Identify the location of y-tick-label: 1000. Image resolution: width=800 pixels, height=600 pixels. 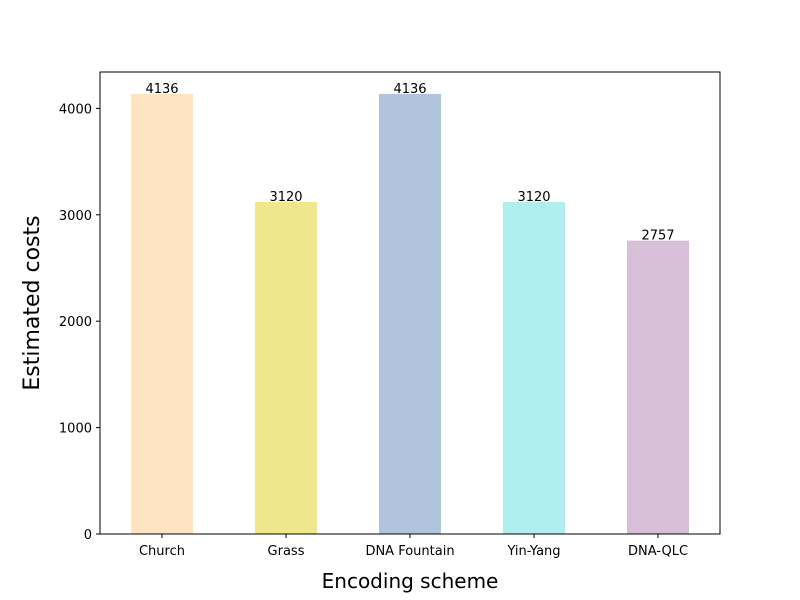
(75, 429).